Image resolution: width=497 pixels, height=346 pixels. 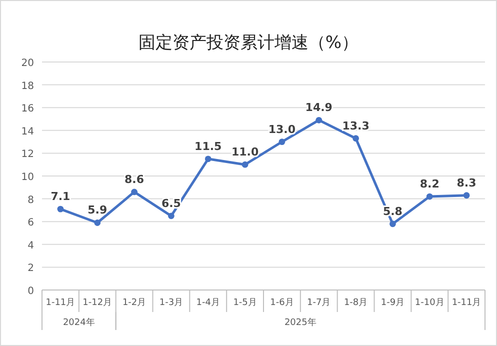 I want to click on y-tick-label: 10, so click(x=27, y=177).